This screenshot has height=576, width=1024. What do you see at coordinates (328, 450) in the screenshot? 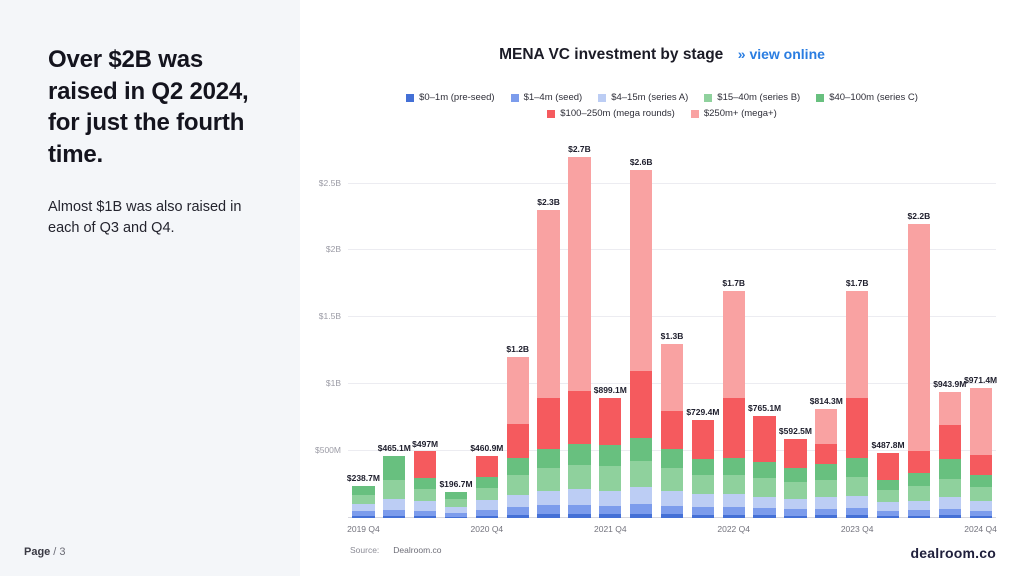
I see `y-axis-tick-label: $500M` at bounding box center [328, 450].